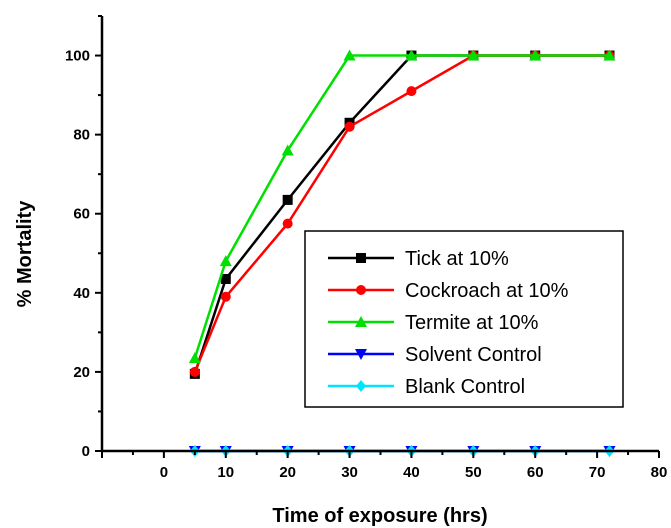 The image size is (671, 528). Describe the element at coordinates (597, 472) in the screenshot. I see `x-tick-label: 70` at that location.